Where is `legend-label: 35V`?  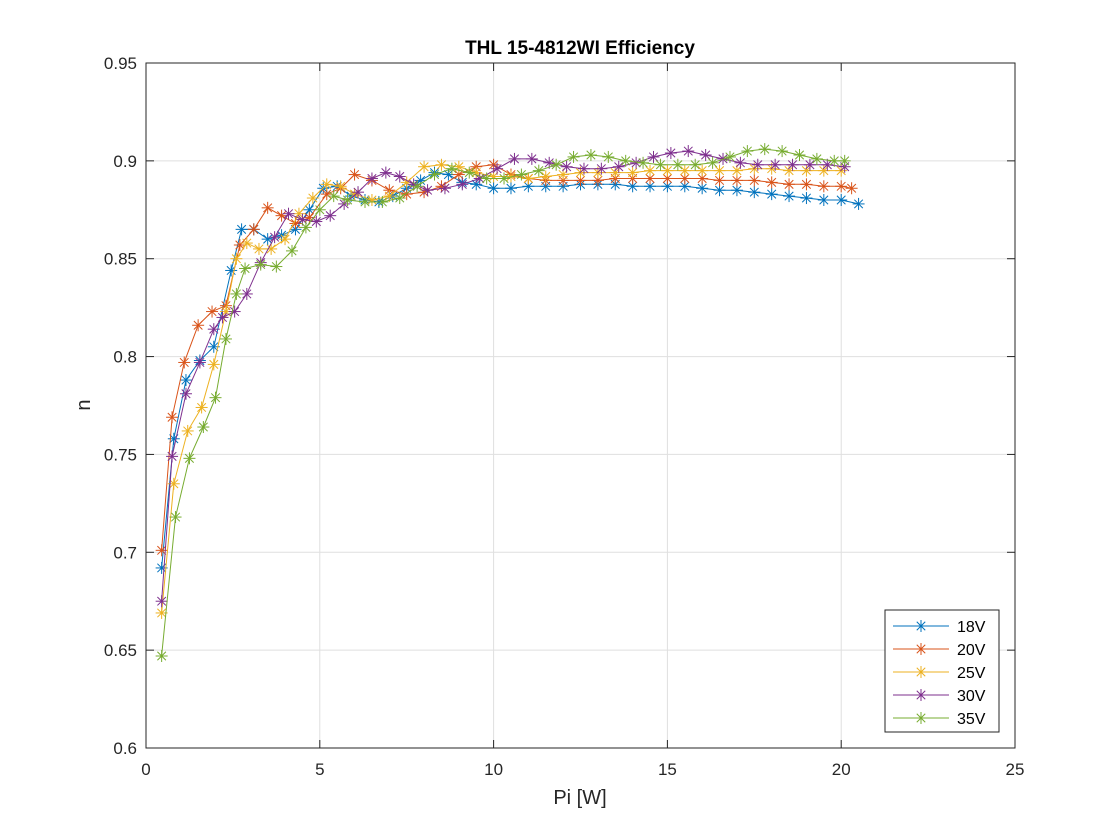
legend-label: 35V is located at coordinates (971, 719).